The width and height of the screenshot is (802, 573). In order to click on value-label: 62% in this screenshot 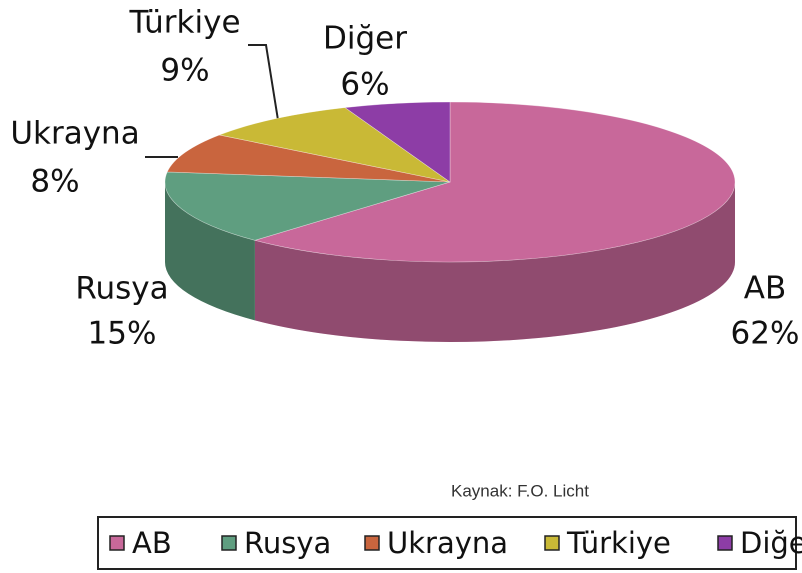, I will do `click(765, 334)`.